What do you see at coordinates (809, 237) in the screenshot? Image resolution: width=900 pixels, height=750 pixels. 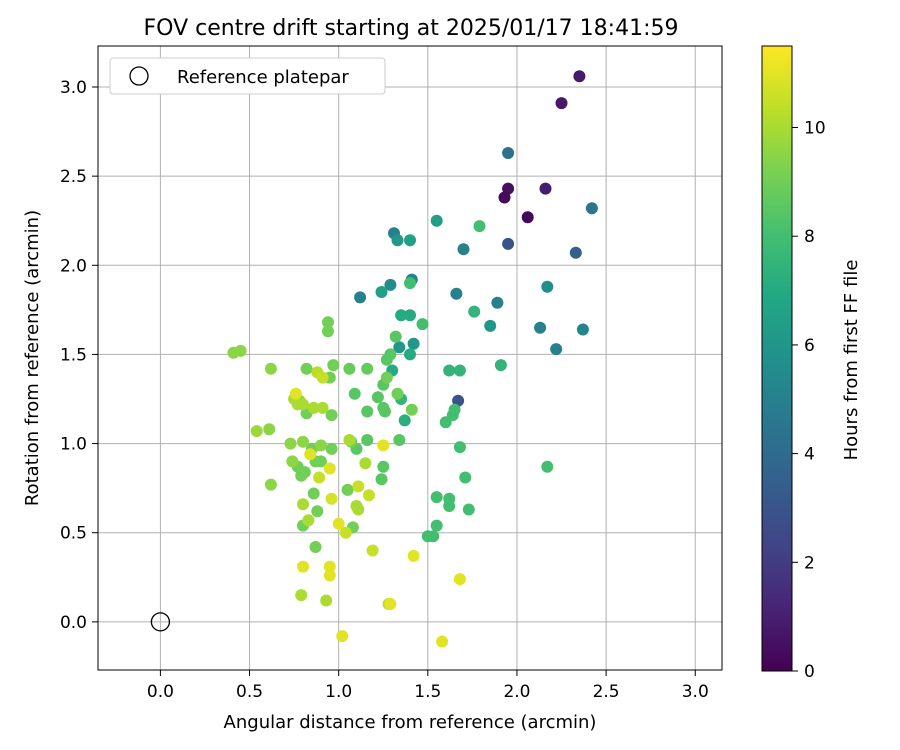 I see `colorbar-tick-label: 8` at bounding box center [809, 237].